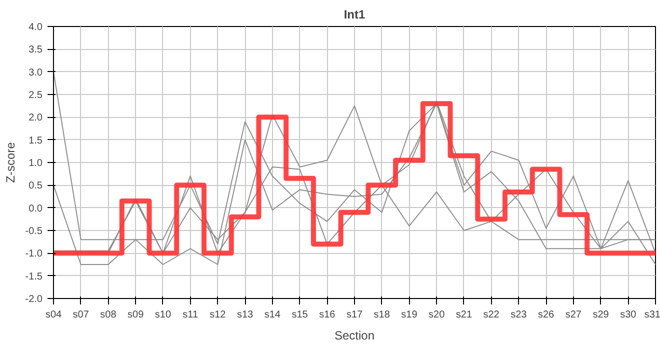 This screenshot has width=660, height=360. I want to click on x-tick-label: s30, so click(628, 315).